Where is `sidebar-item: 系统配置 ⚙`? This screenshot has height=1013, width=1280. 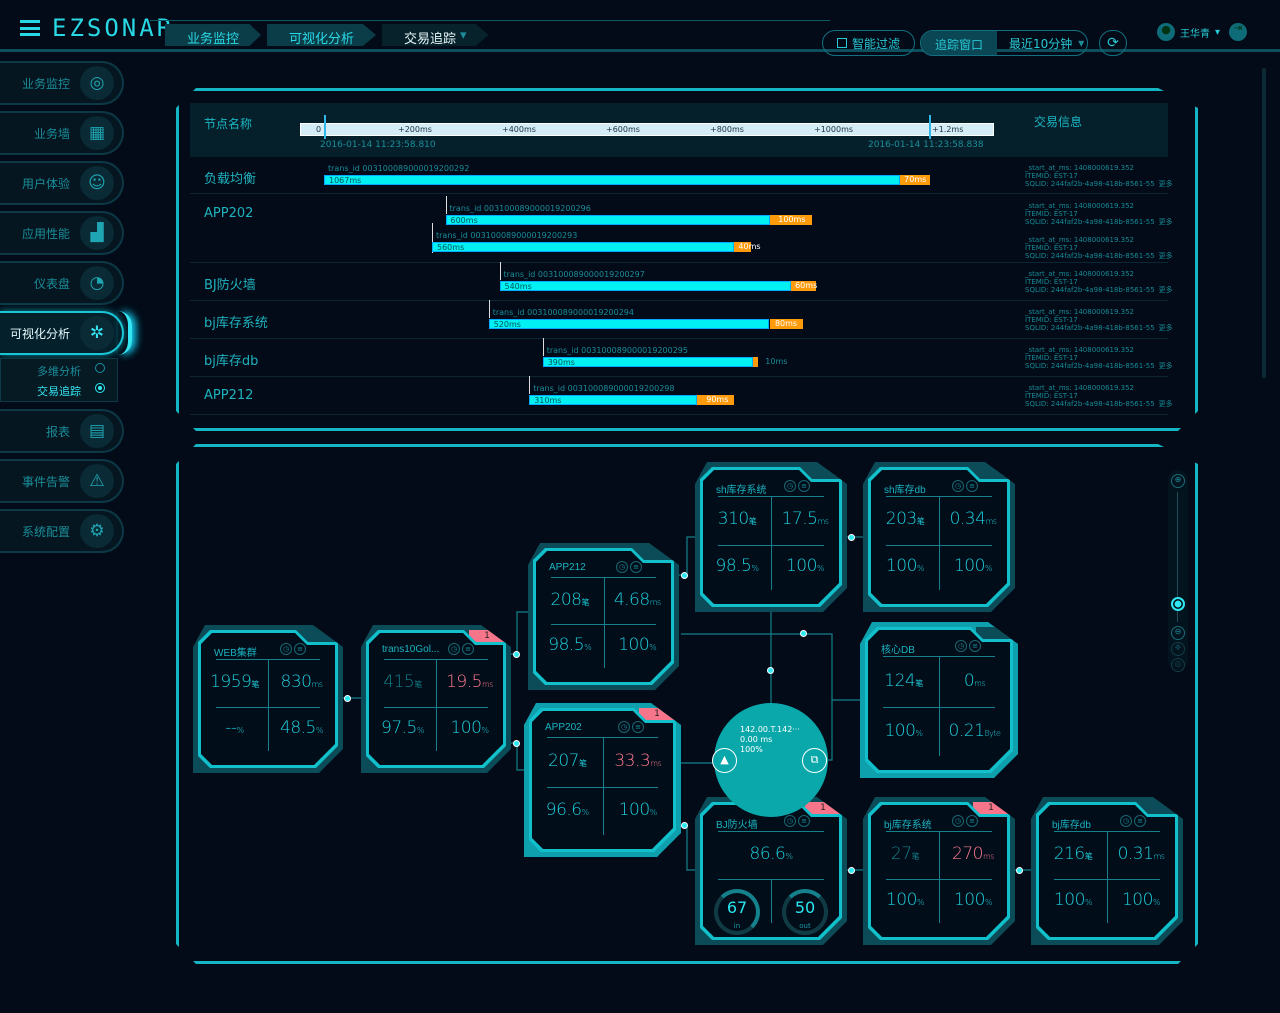 sidebar-item: 系统配置 ⚙ is located at coordinates (62, 531).